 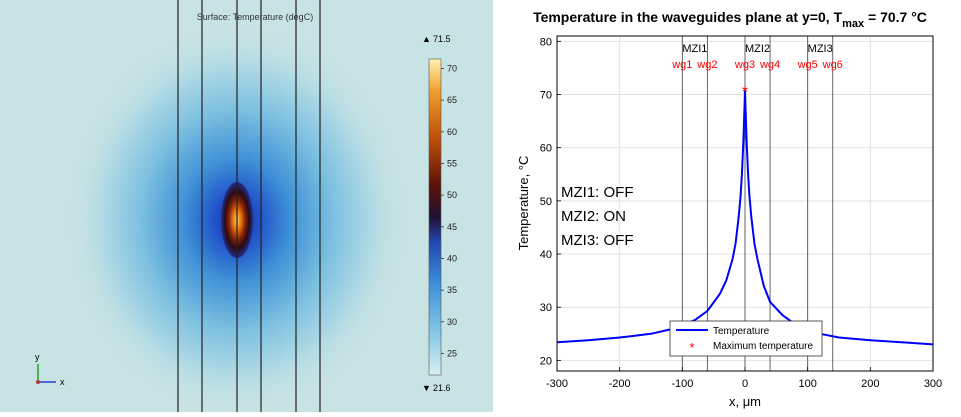 What do you see at coordinates (523, 203) in the screenshot?
I see `y-axis-label: Temperature, °C` at bounding box center [523, 203].